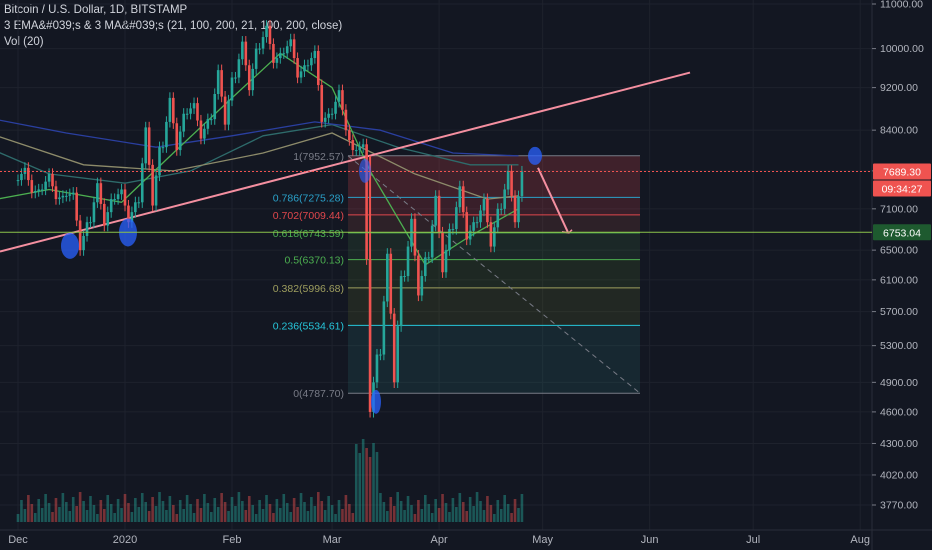 The width and height of the screenshot is (932, 550). I want to click on volume-title: Vol (20), so click(24, 42).